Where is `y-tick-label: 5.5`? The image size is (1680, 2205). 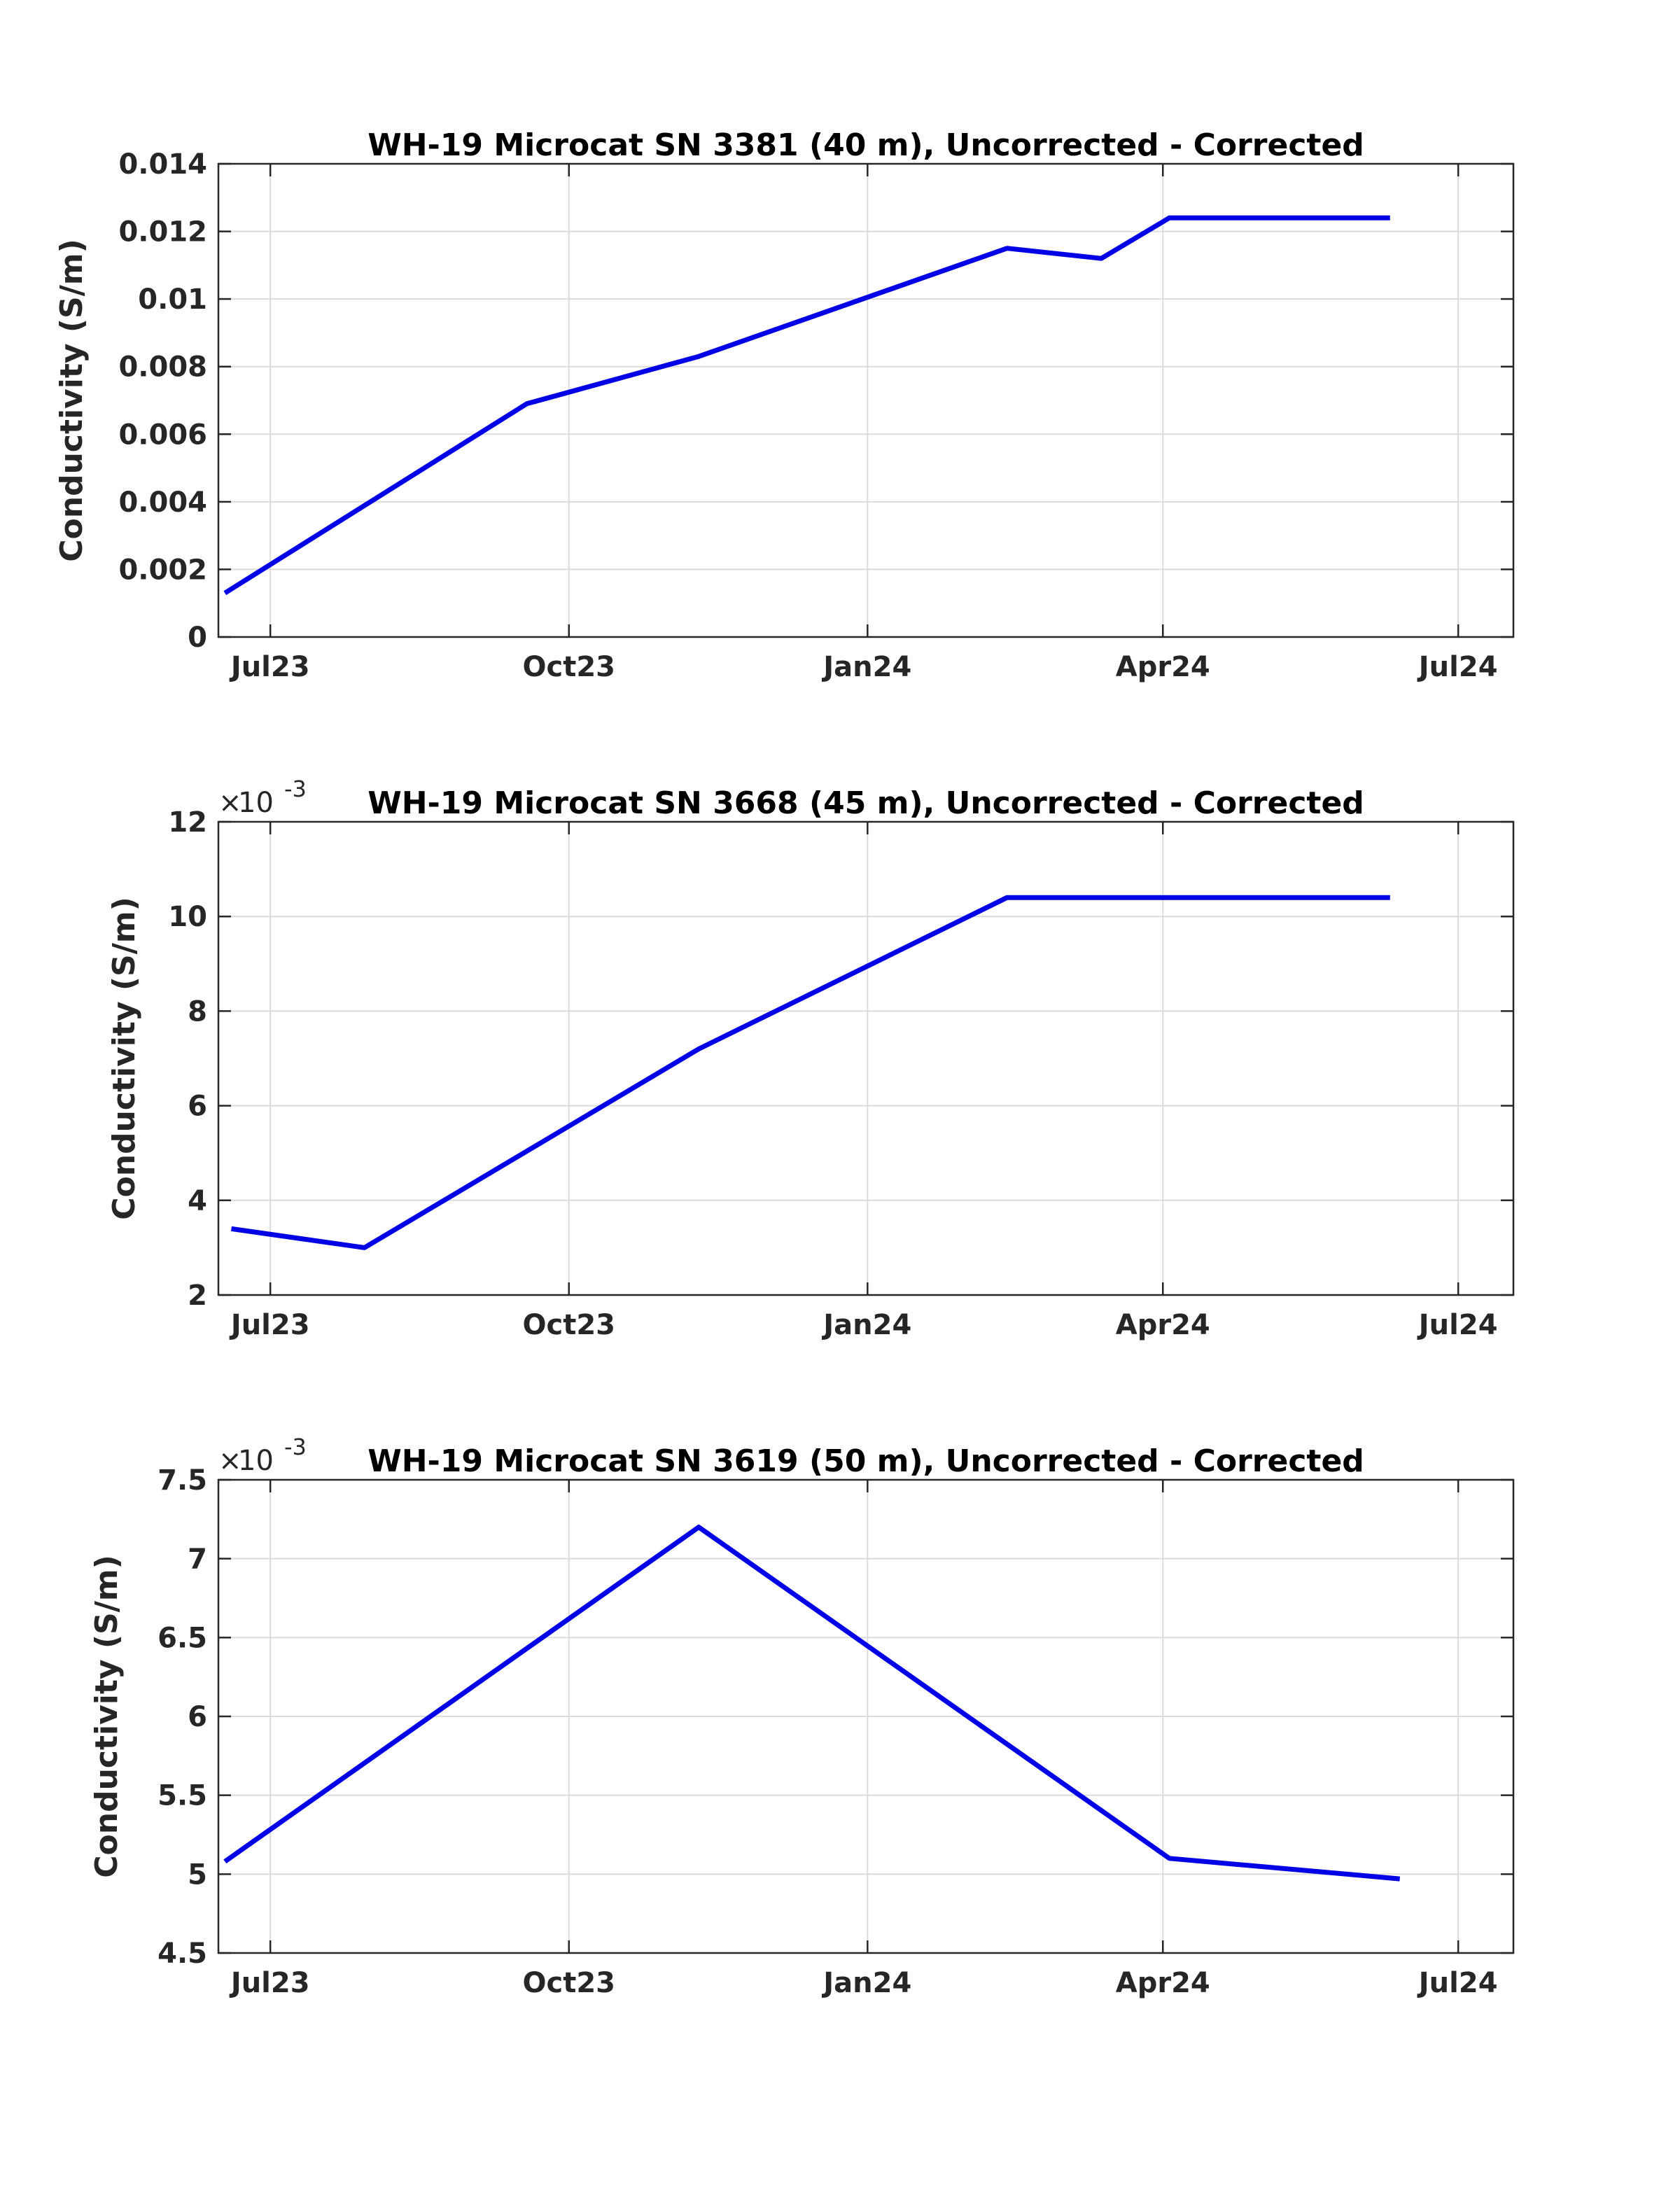
y-tick-label: 5.5 is located at coordinates (182, 1796).